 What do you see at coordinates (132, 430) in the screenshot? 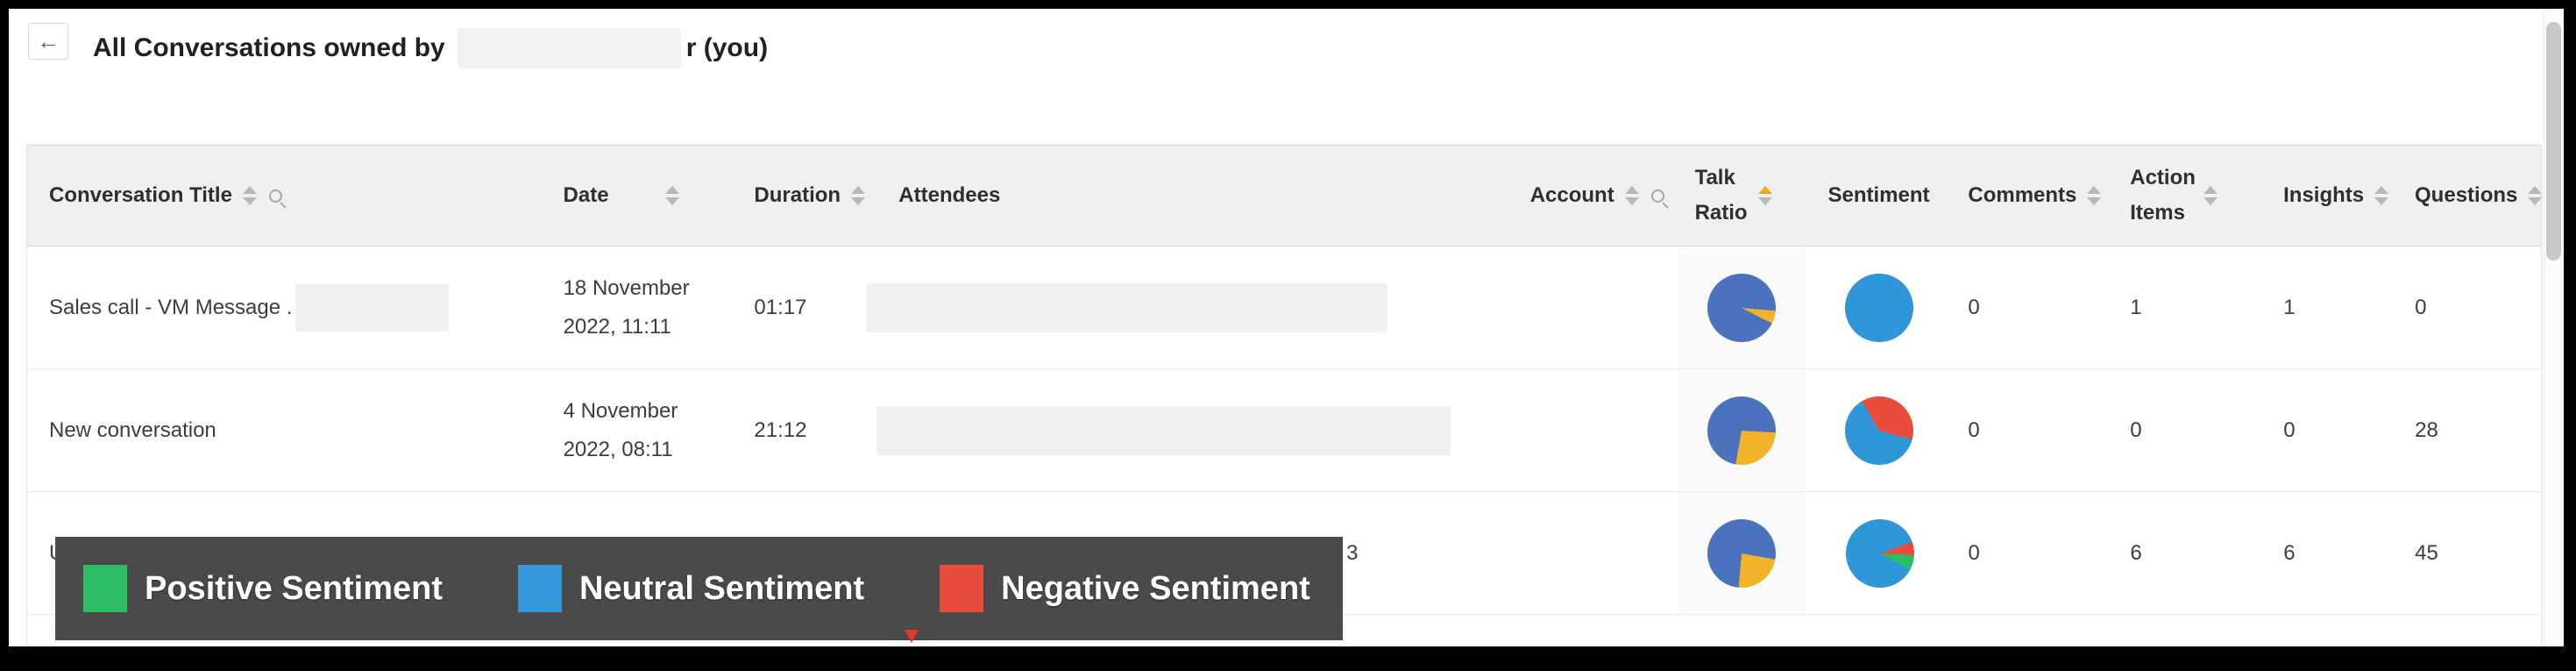
I see `cell-conversation-title: New conversation` at bounding box center [132, 430].